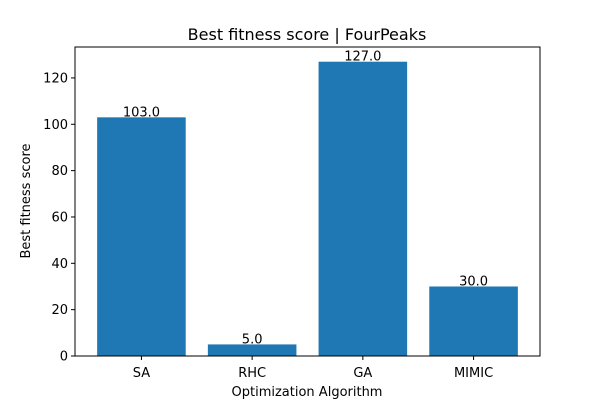 This screenshot has width=600, height=400. What do you see at coordinates (59, 264) in the screenshot?
I see `y-tick-label: 40` at bounding box center [59, 264].